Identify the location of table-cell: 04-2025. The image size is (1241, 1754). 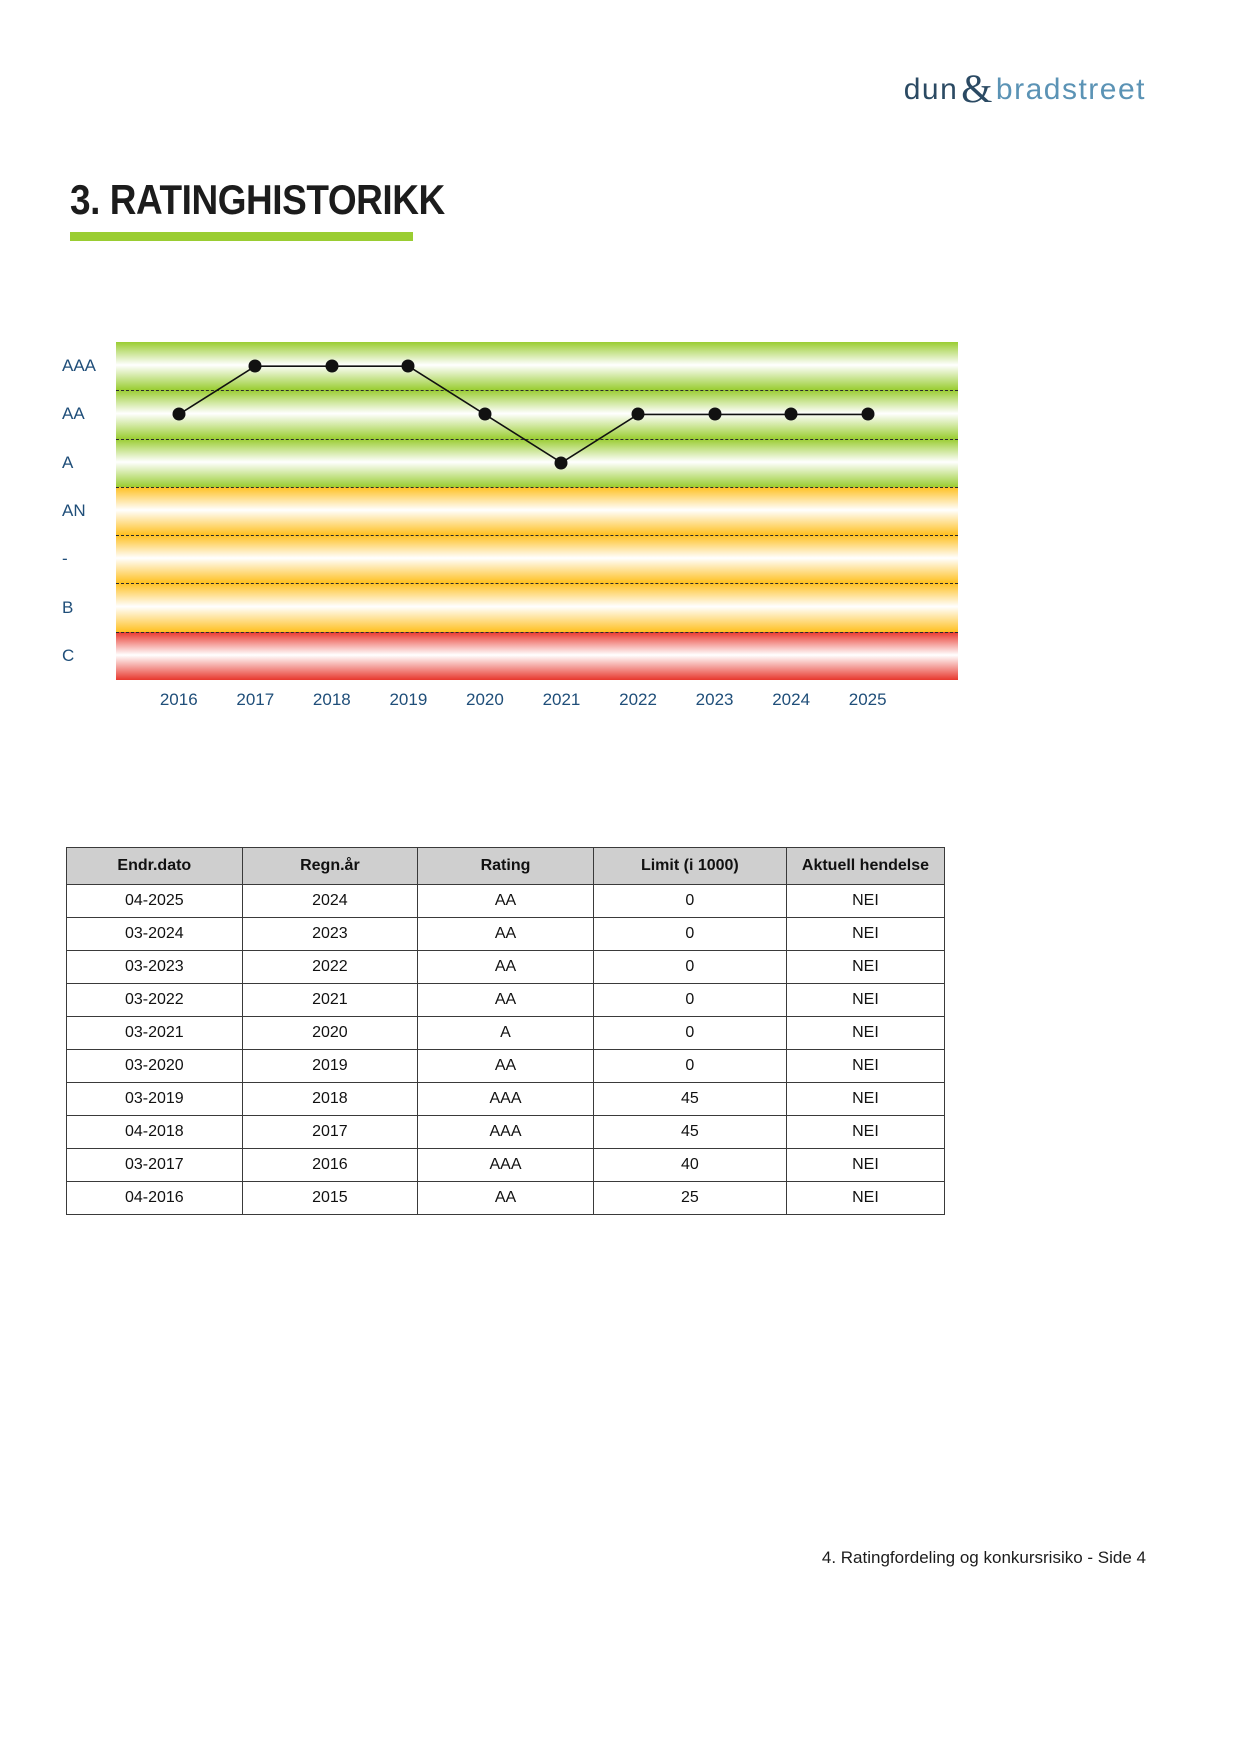
(154, 901).